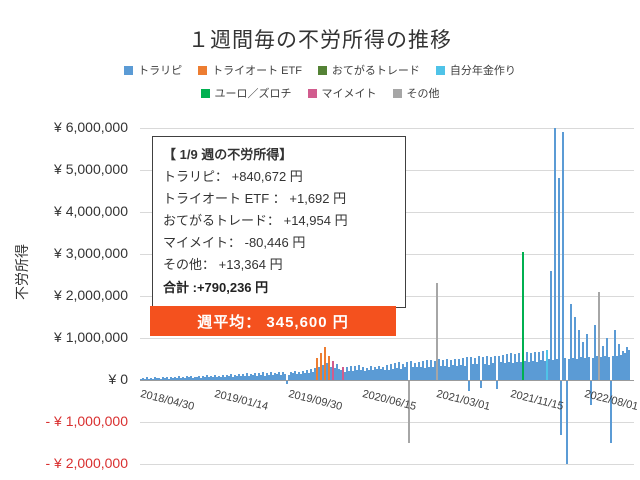  Describe the element at coordinates (416, 93) in the screenshot. I see `legend-item: その他` at that location.